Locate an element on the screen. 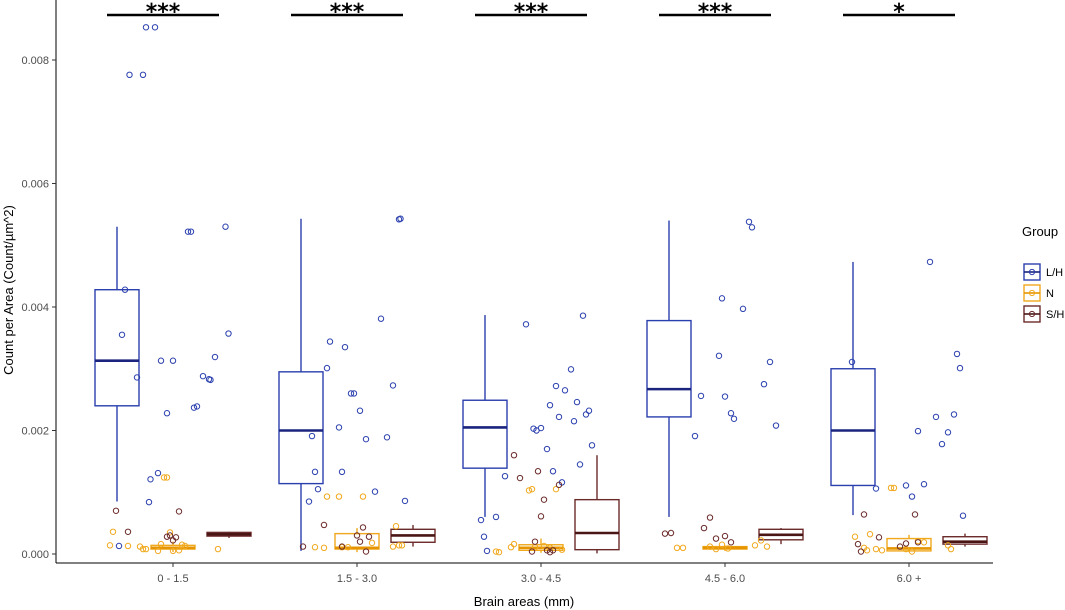 The height and width of the screenshot is (610, 1065). significance-label: * is located at coordinates (899, 12).